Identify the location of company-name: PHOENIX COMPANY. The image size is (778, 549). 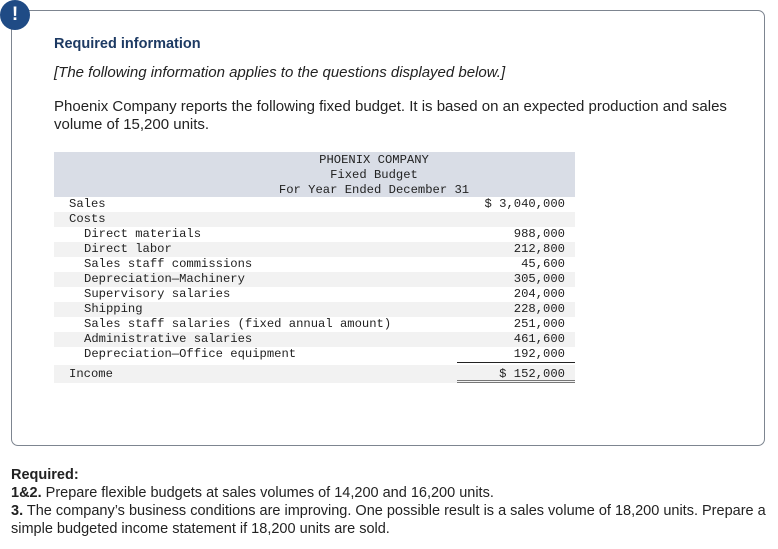
(374, 160).